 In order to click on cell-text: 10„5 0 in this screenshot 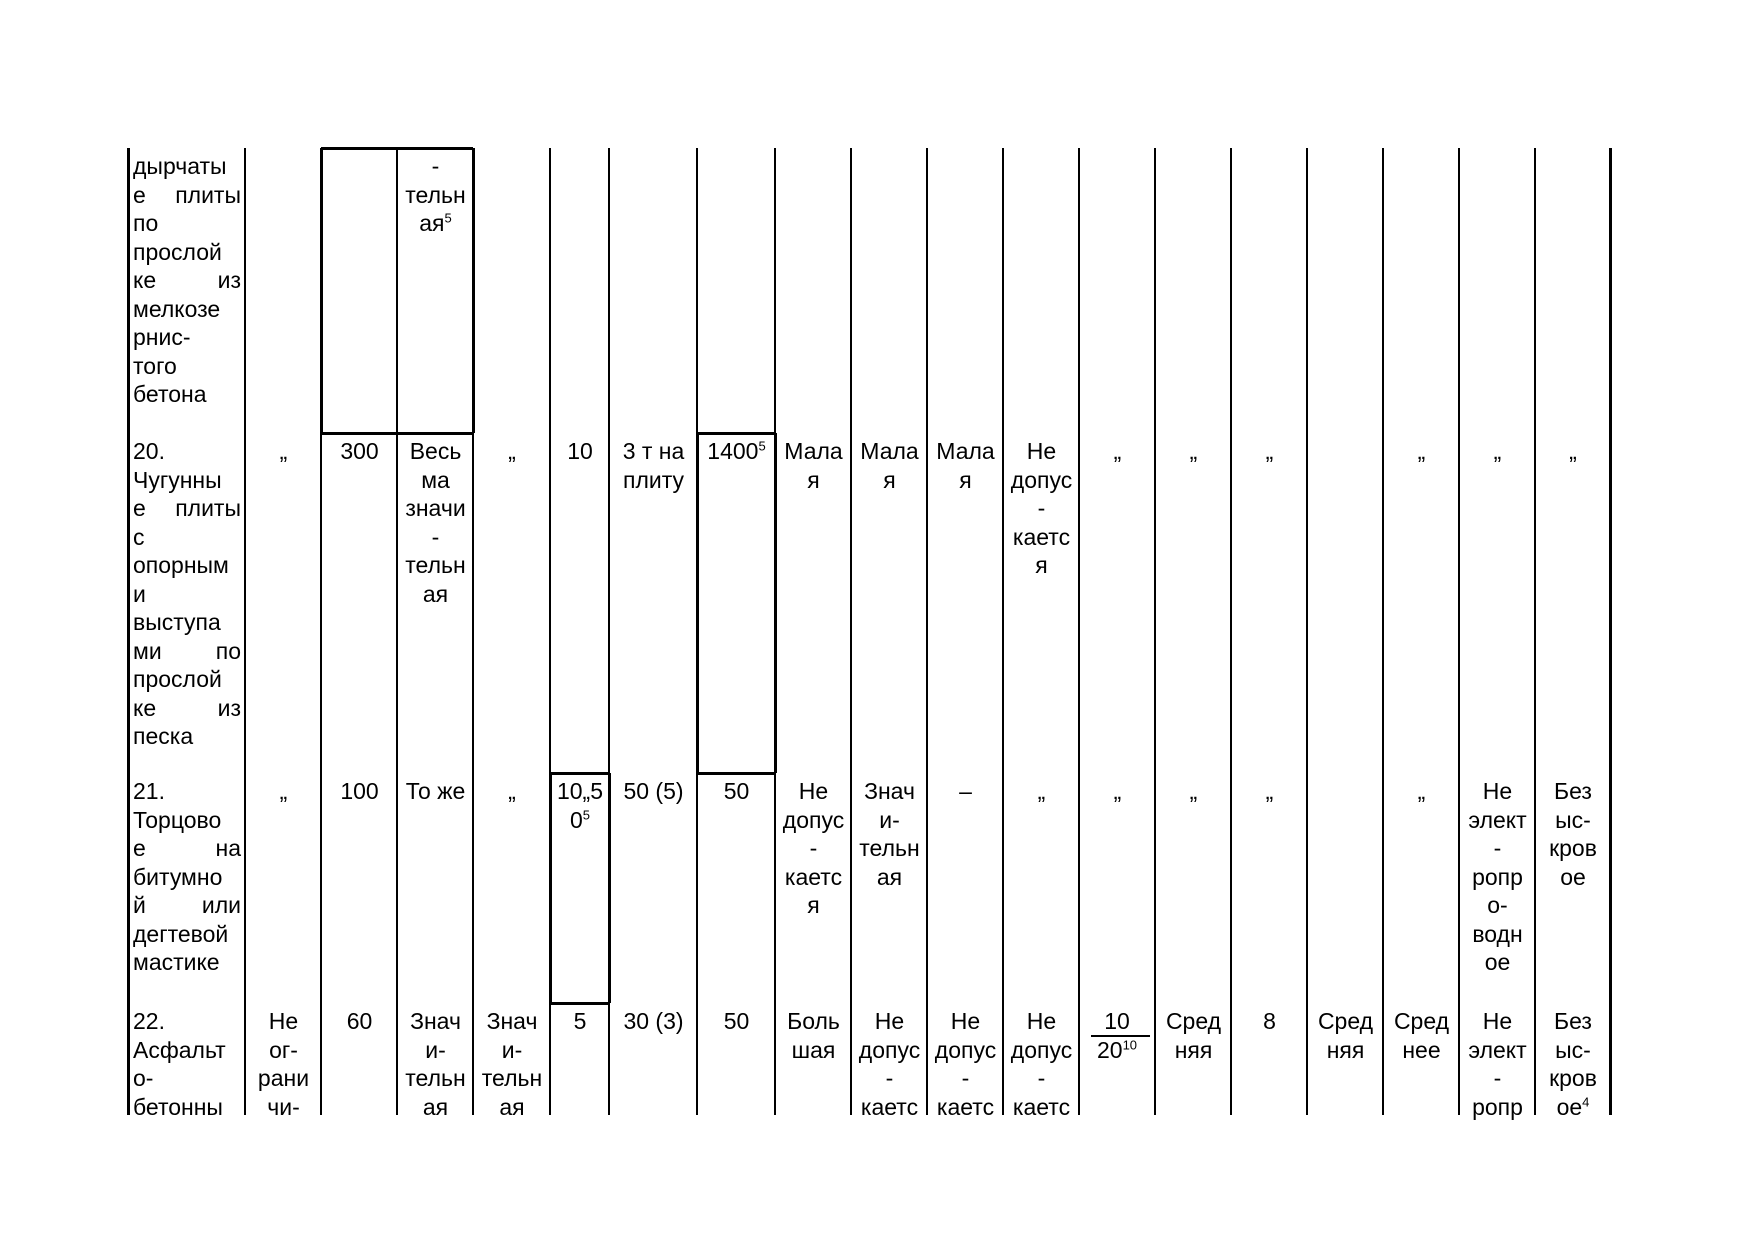, I will do `click(580, 805)`.